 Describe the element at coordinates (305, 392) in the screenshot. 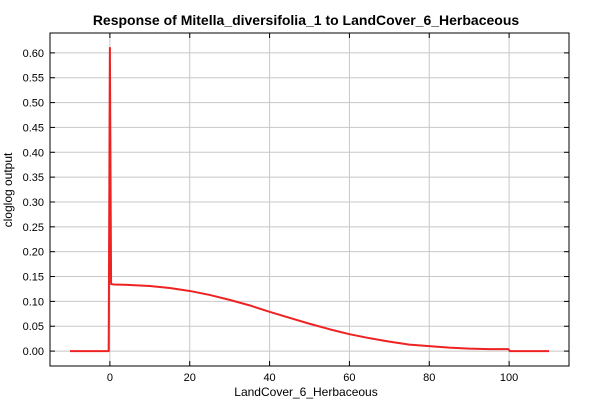

I see `x-axis-label: LandCover_6_Herbaceous` at that location.